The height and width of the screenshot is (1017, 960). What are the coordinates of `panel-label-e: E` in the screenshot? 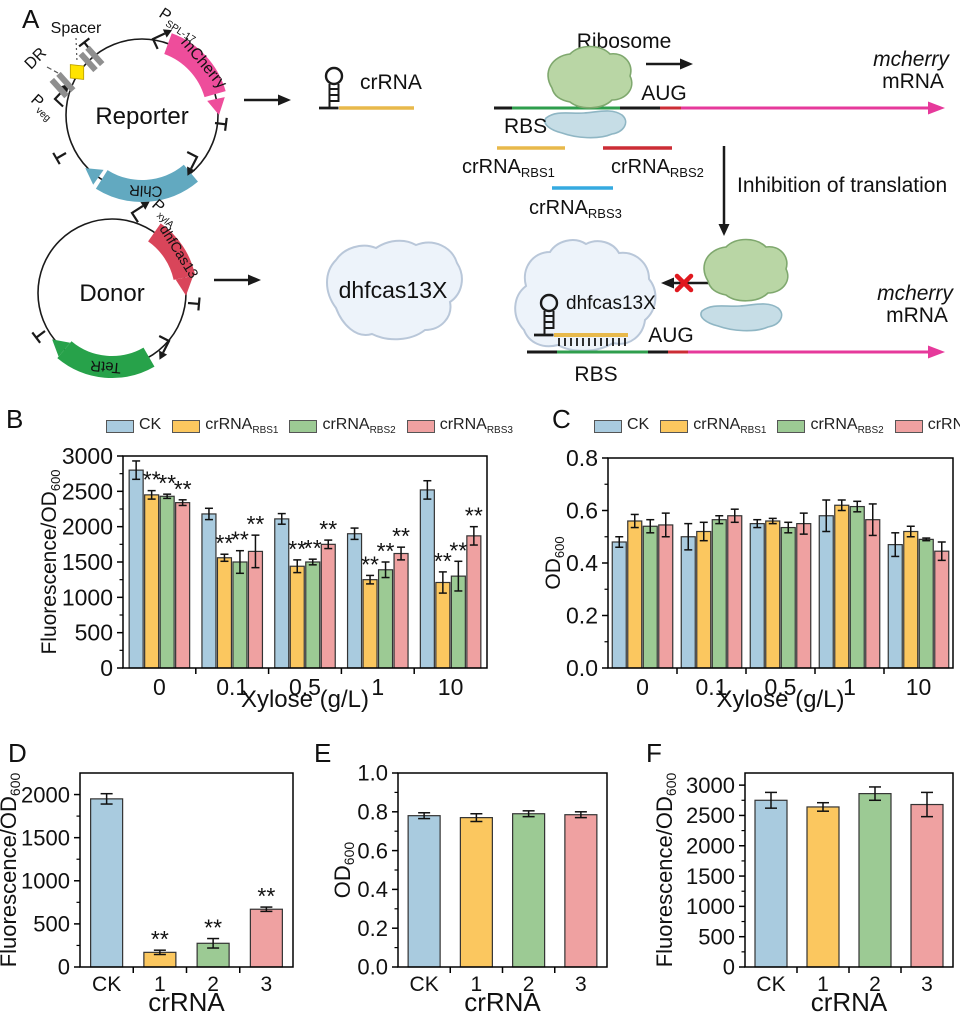 It's located at (323, 753).